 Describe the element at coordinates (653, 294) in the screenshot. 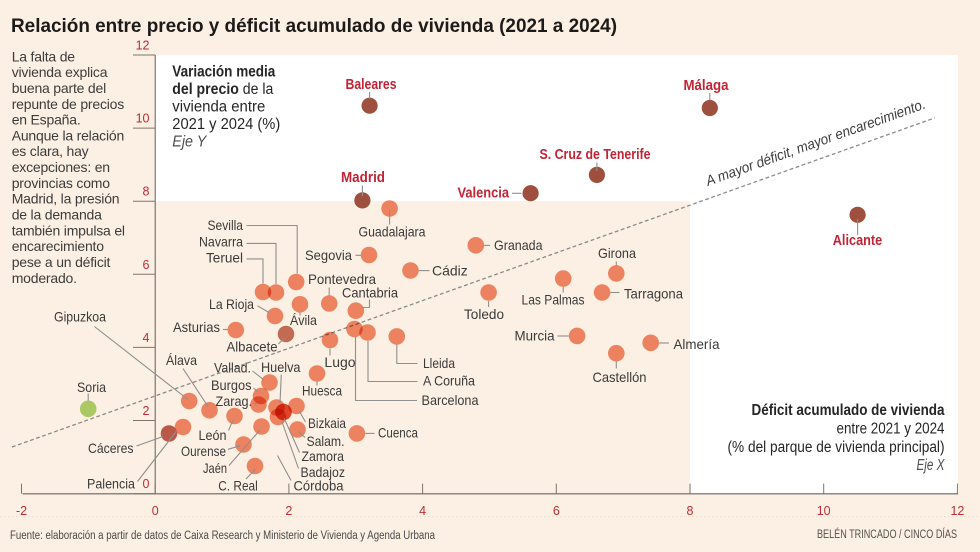

I see `svg-text: Tarragona` at that location.